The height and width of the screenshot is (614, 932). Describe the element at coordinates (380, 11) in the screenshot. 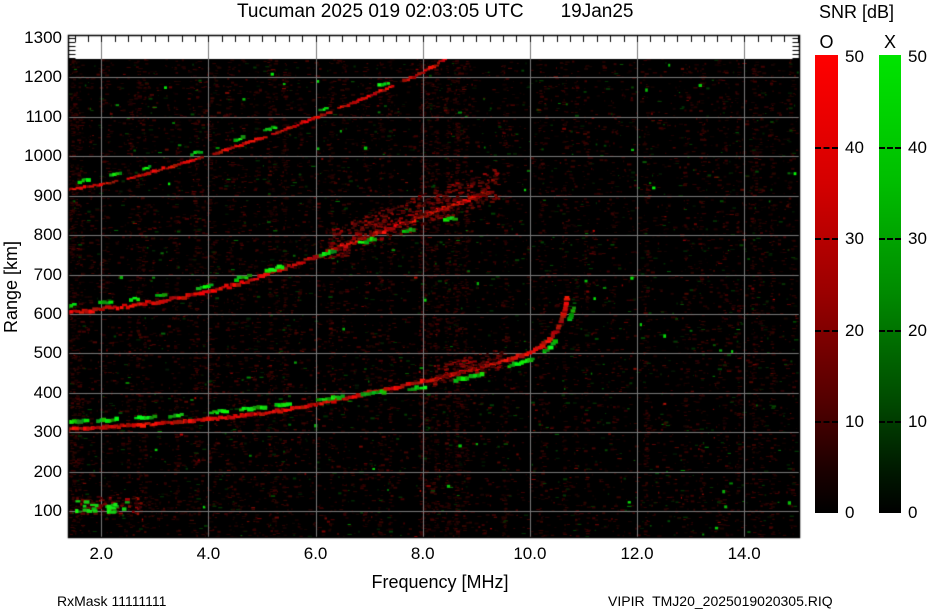

I see `title-station-time: Tucuman 2025 019 02:03:05 UTC` at that location.